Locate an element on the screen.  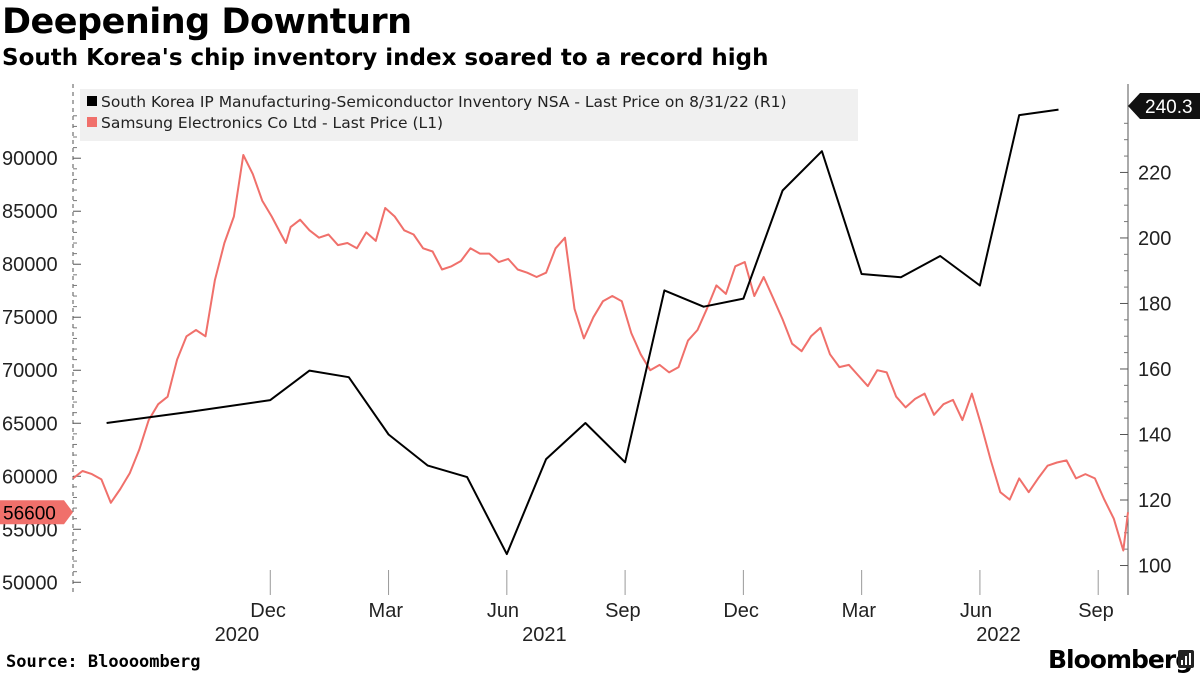
right-tick-label: 220 is located at coordinates (1154, 173).